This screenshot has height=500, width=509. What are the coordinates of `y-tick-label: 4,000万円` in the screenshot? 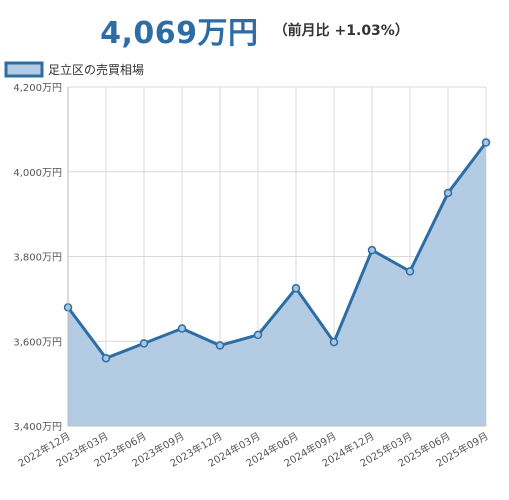 It's located at (37, 173).